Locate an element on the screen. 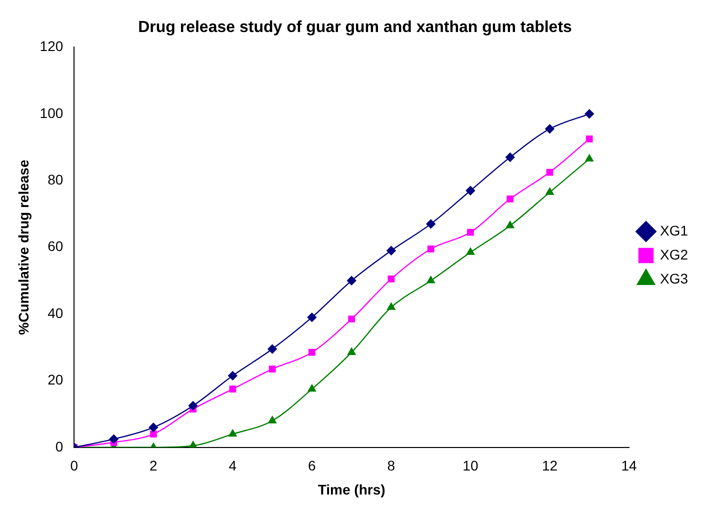 This screenshot has width=719, height=515. x-tick-label: 0 is located at coordinates (74, 466).